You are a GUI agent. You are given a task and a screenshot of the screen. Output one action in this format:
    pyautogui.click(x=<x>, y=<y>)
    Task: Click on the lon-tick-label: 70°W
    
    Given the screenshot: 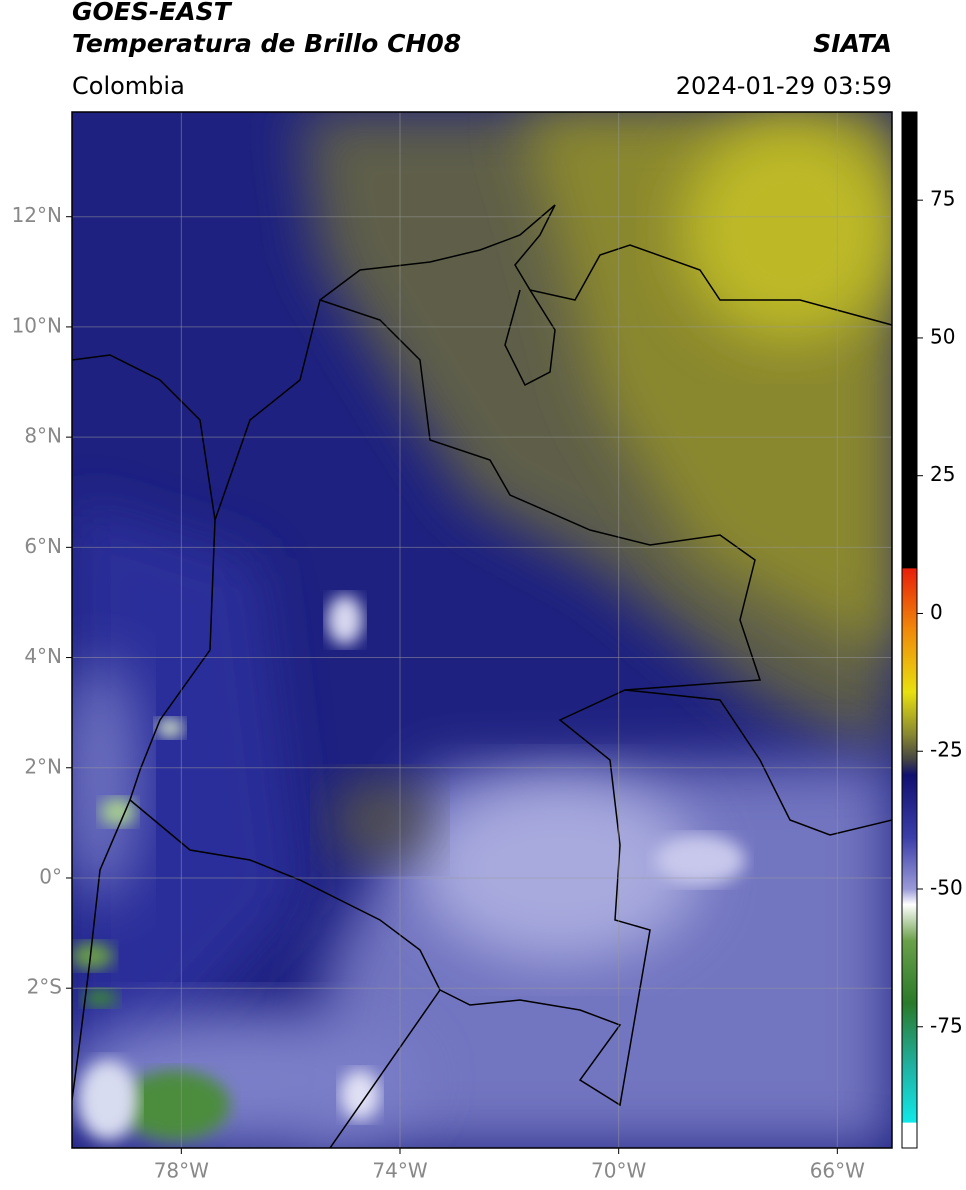 What is the action you would take?
    pyautogui.click(x=618, y=1171)
    